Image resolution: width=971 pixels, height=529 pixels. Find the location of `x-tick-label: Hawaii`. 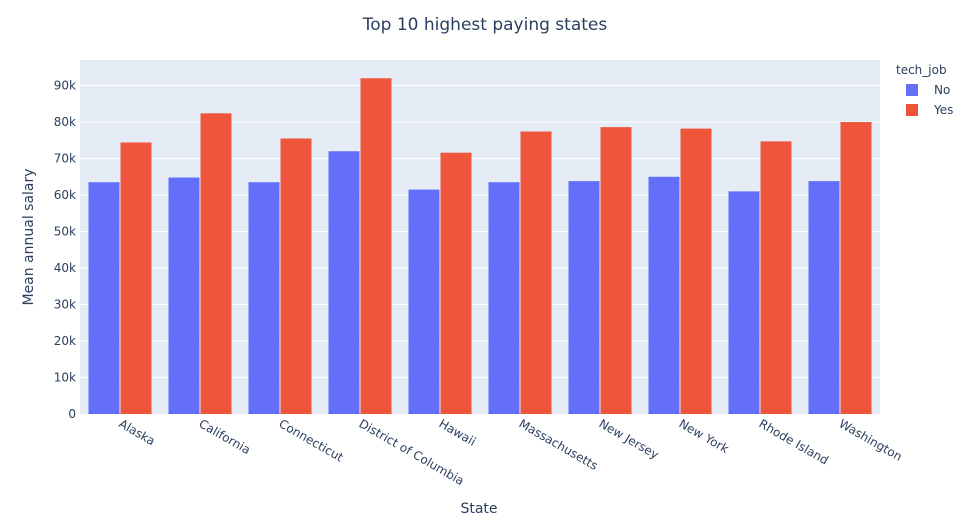

x-tick-label: Hawaii is located at coordinates (458, 432).